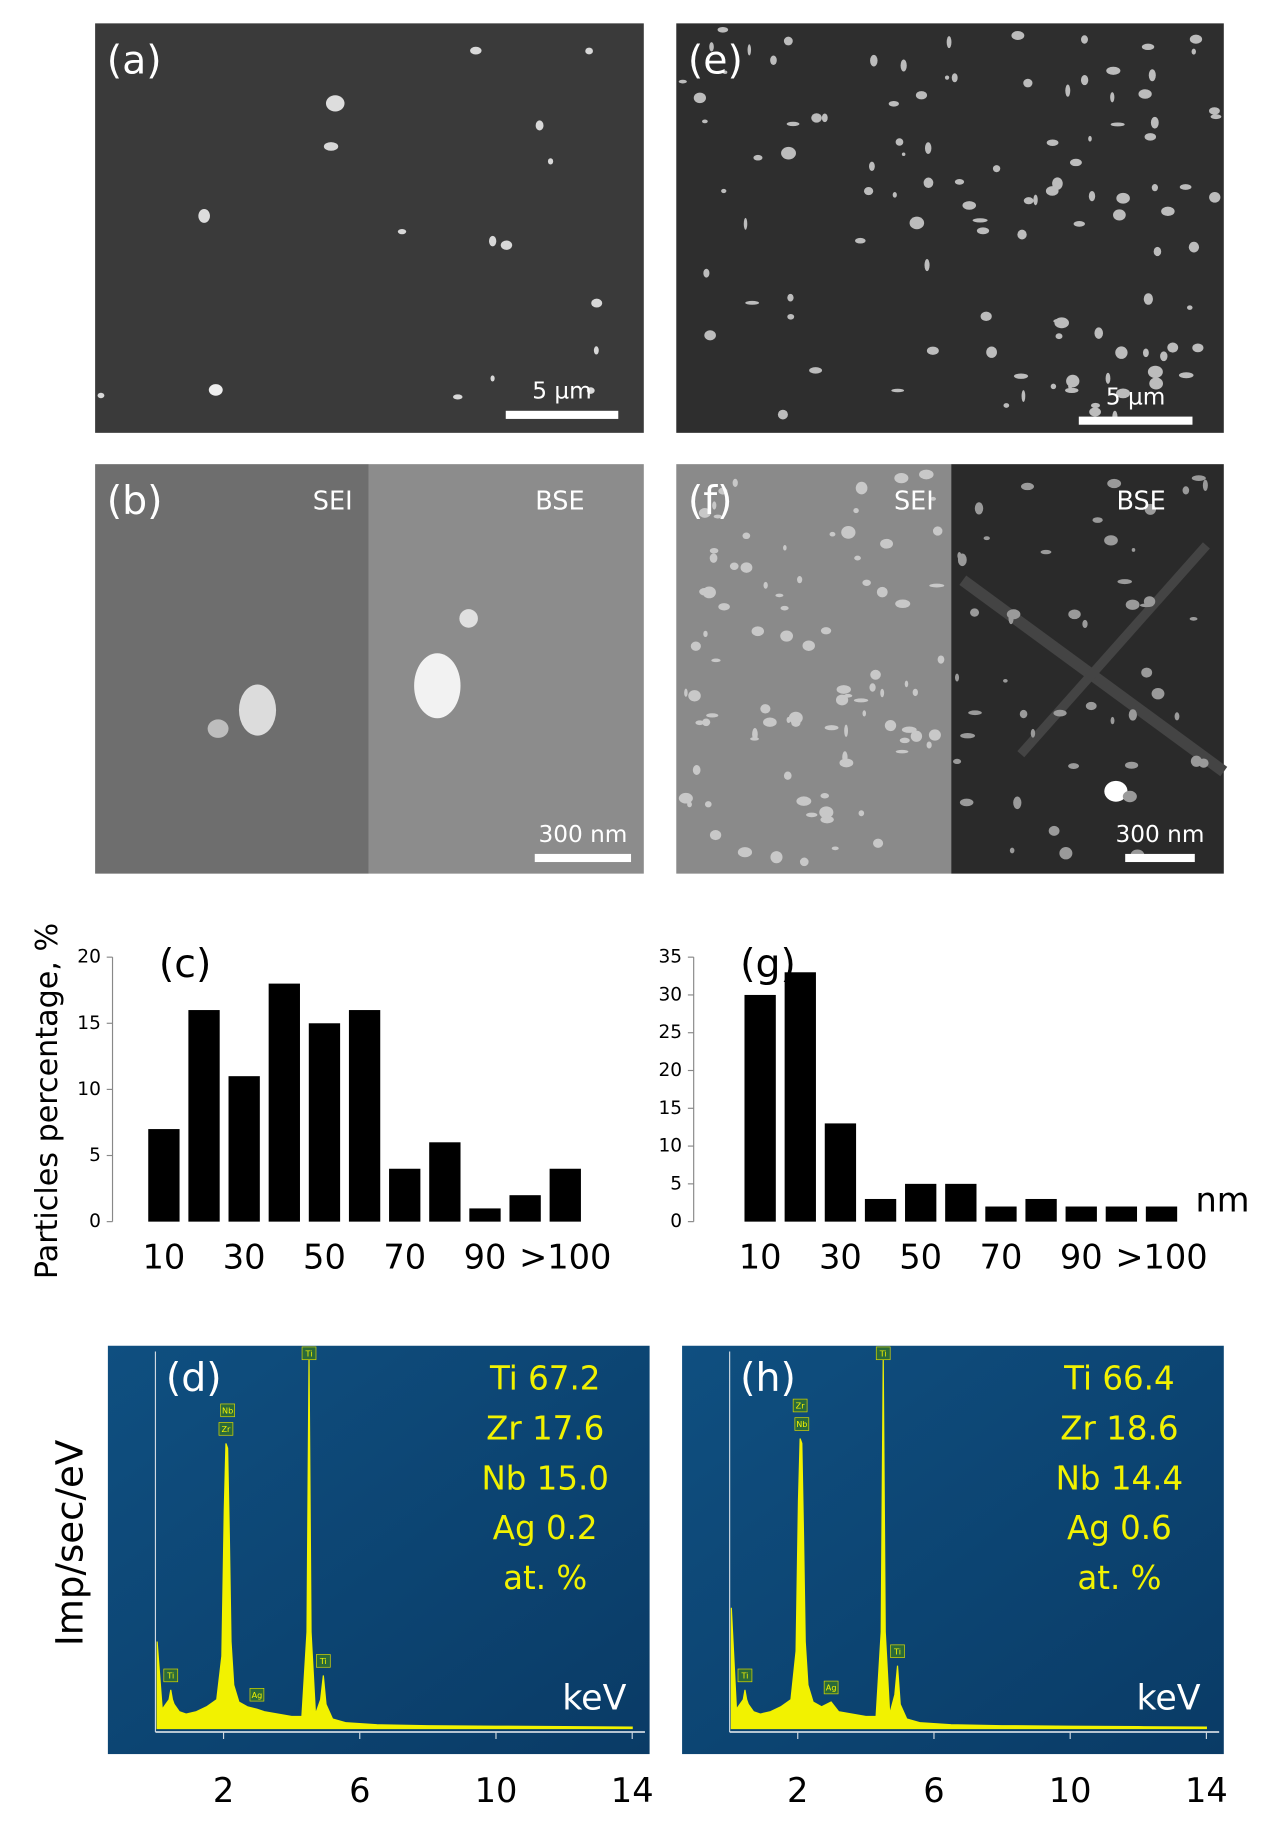 This screenshot has height=1825, width=1276. I want to click on x-tick-label: 90, so click(485, 1256).